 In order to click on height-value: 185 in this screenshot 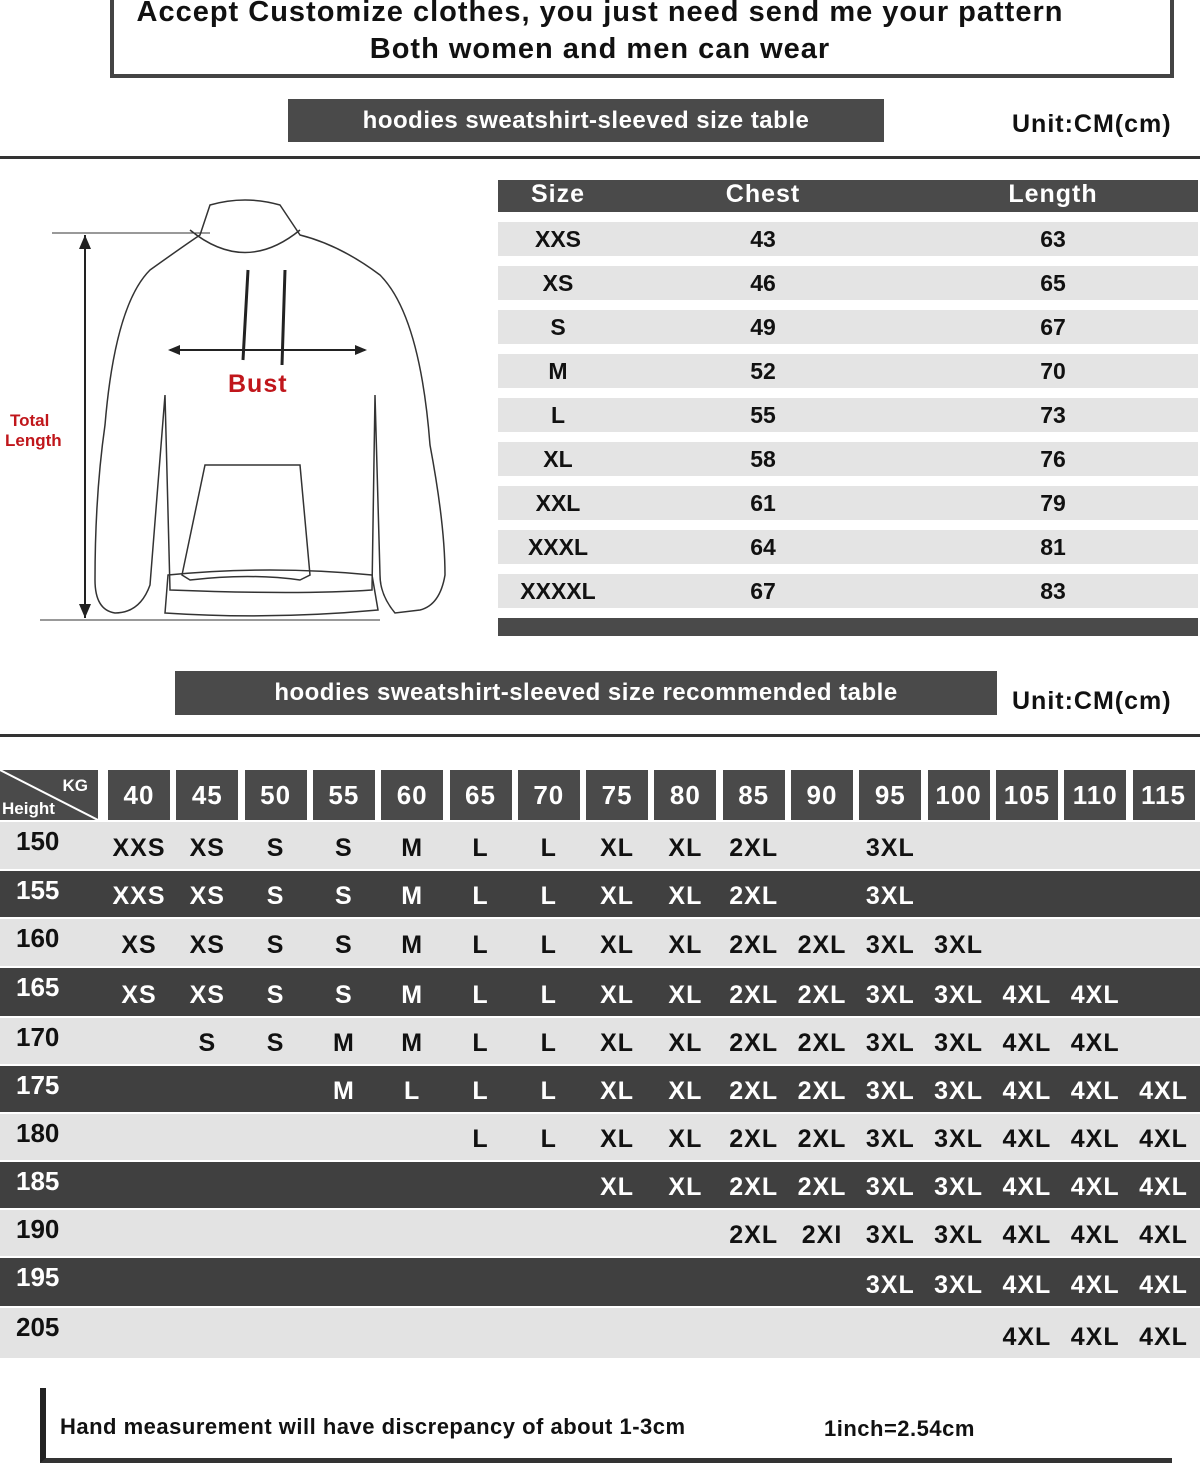, I will do `click(38, 1181)`.